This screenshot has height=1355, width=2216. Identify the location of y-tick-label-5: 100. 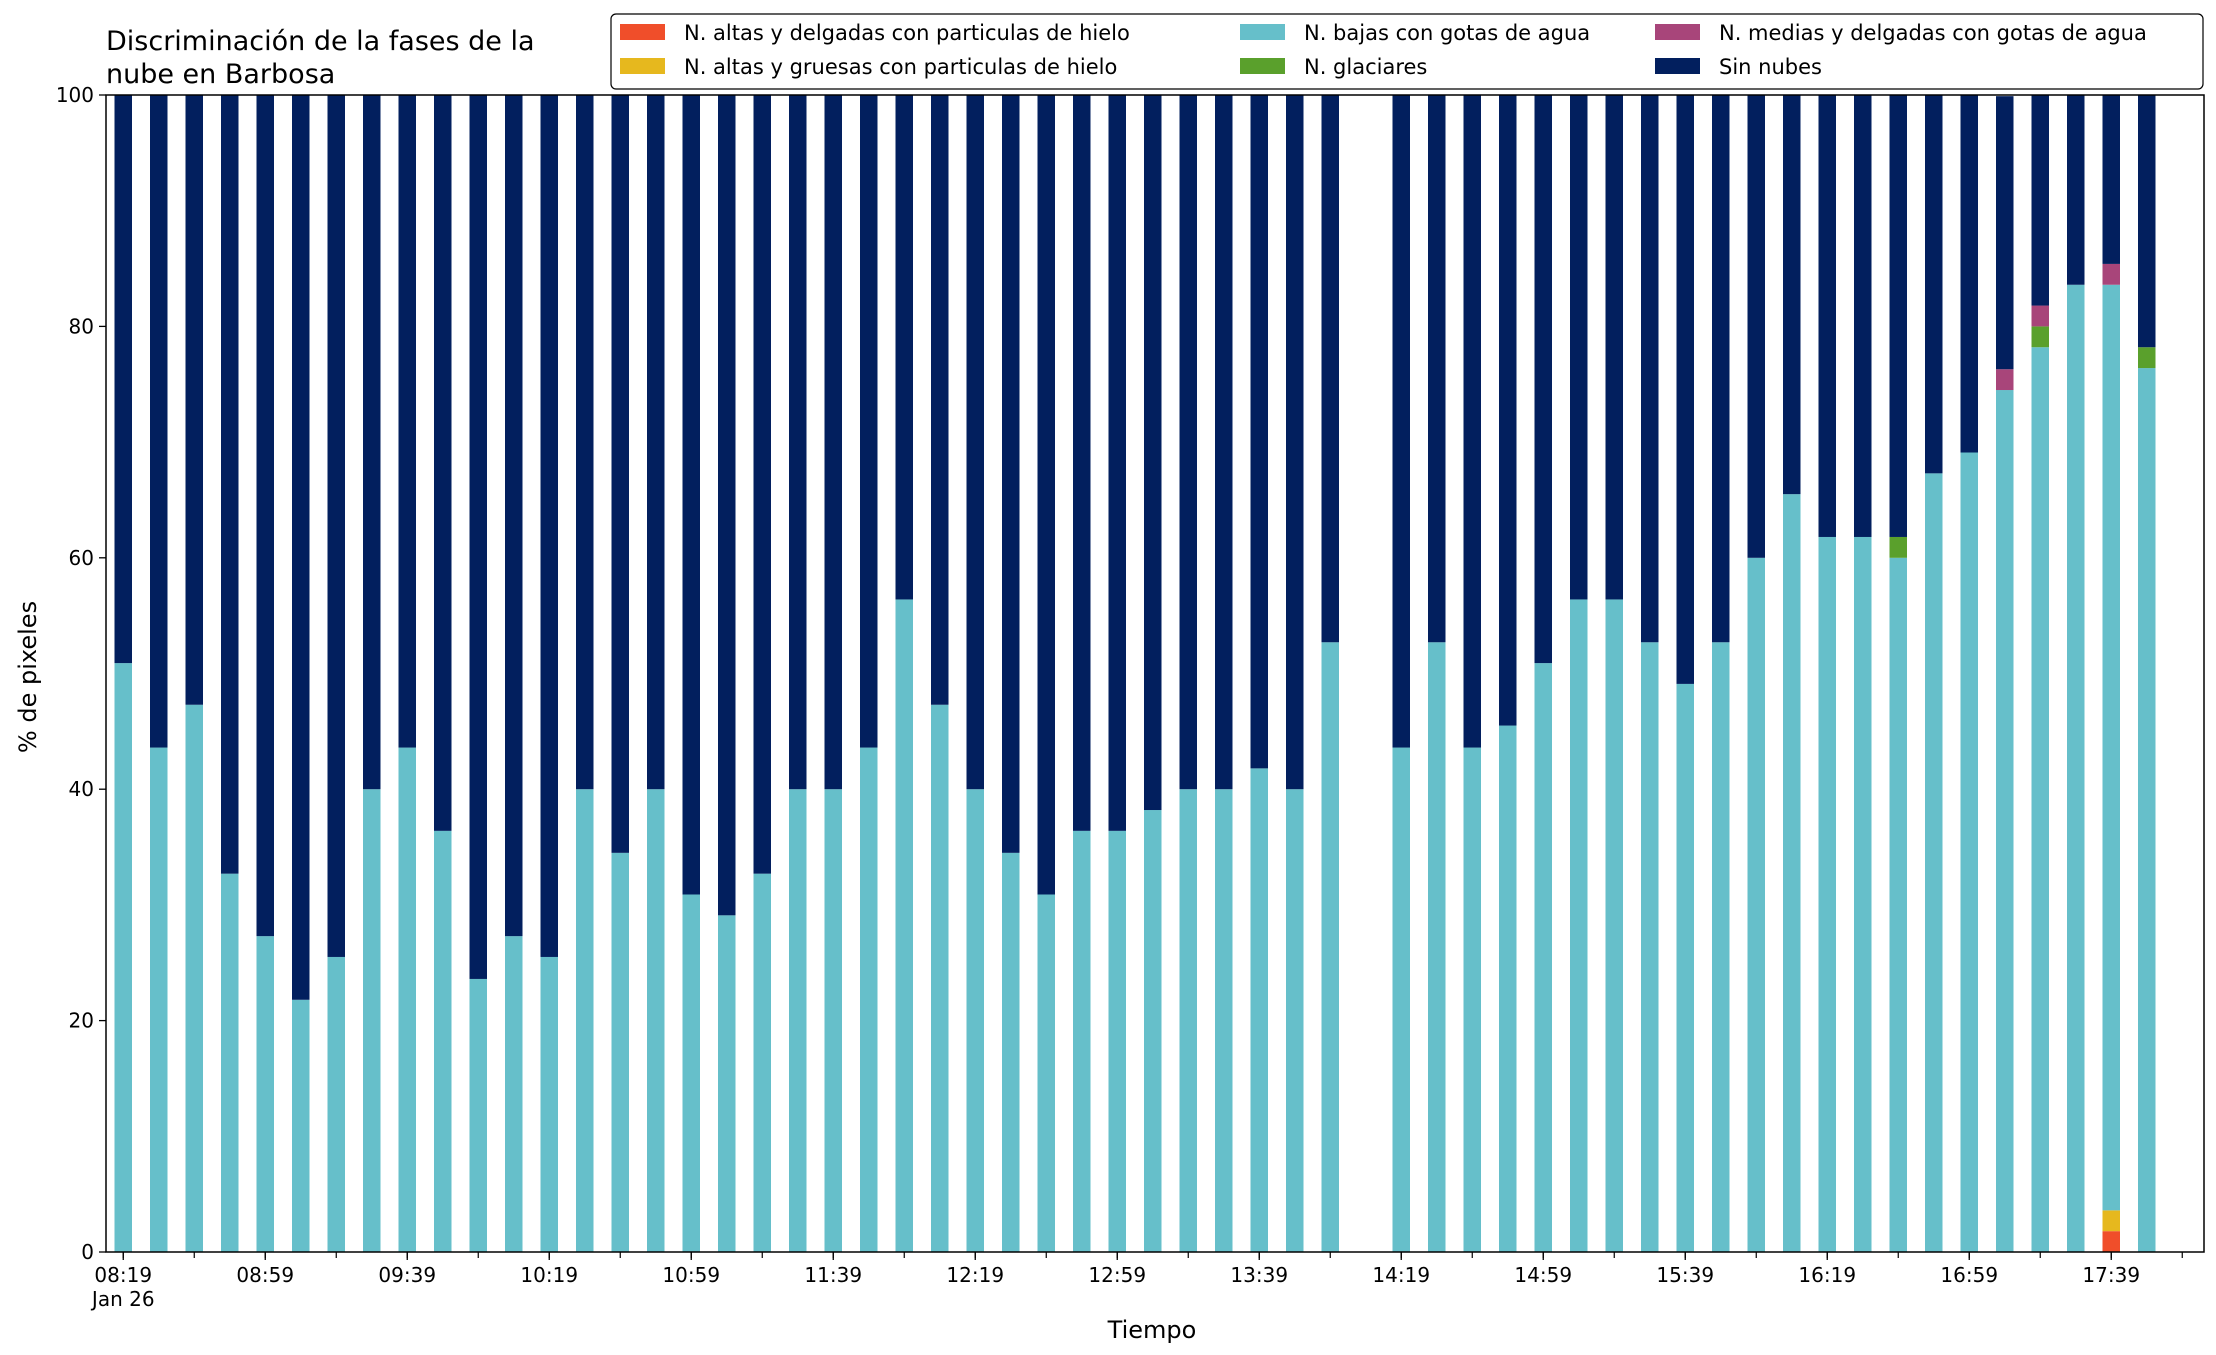
(75, 95).